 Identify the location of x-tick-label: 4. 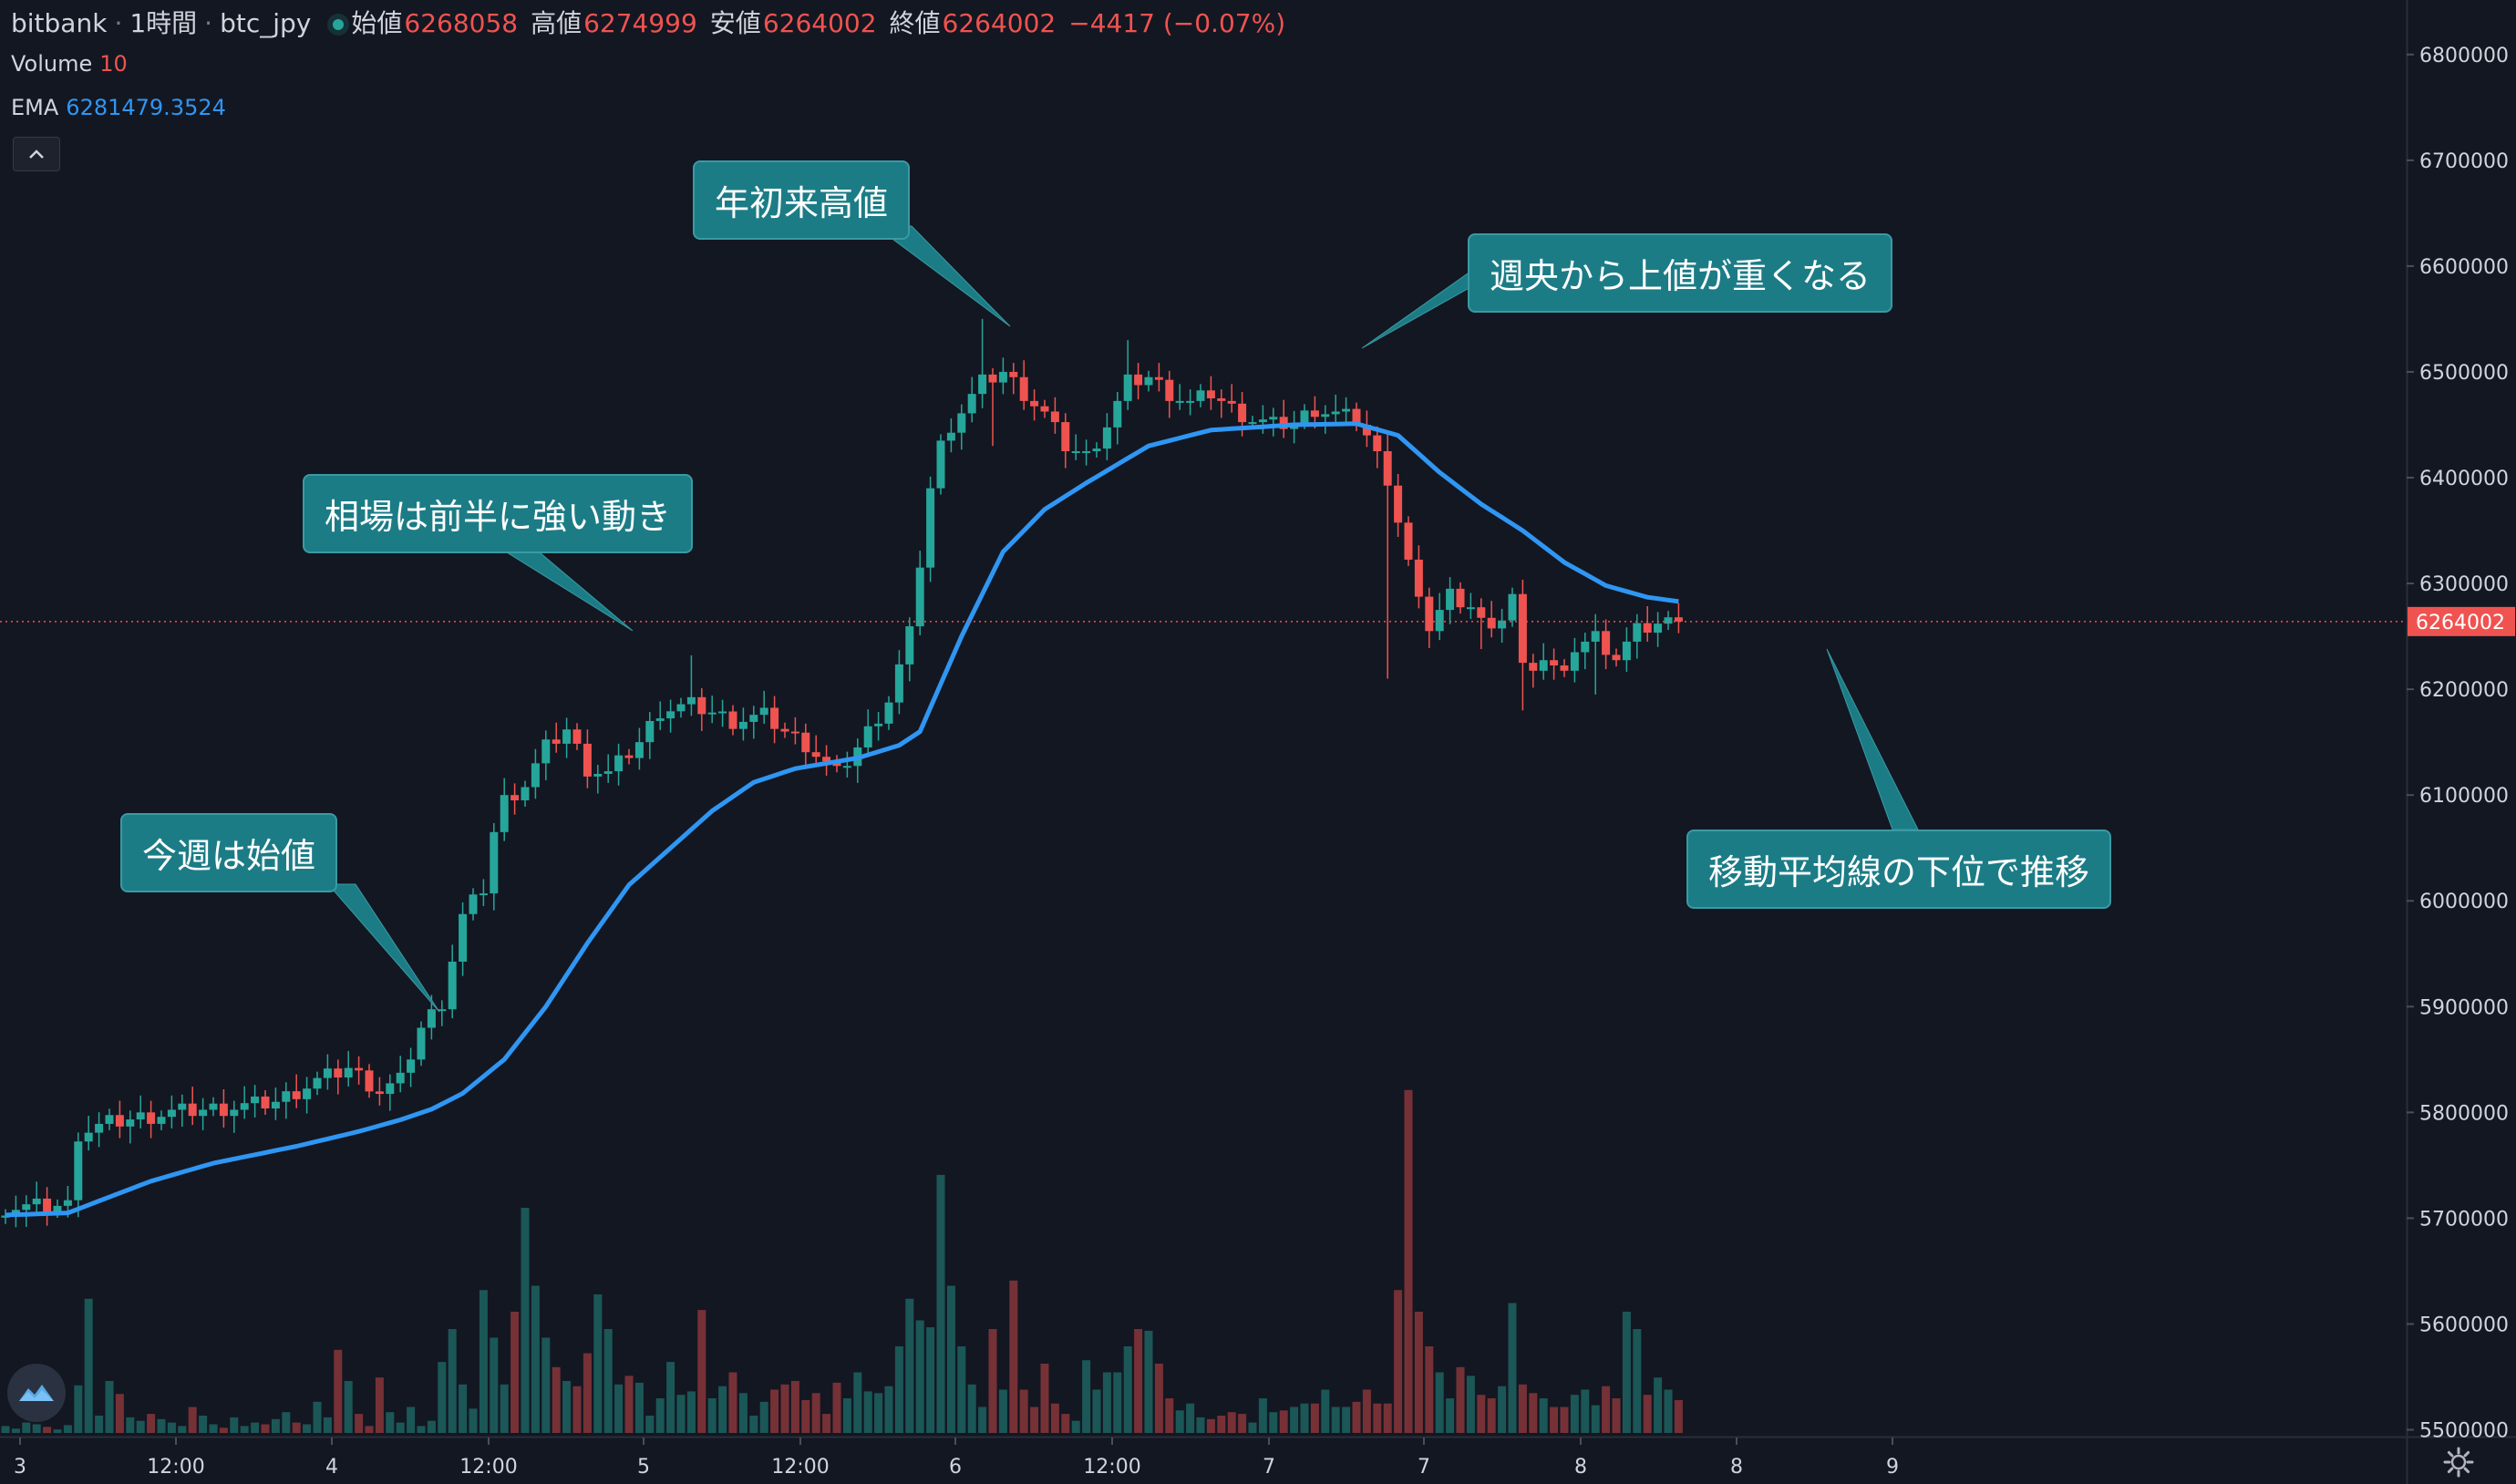
(332, 1467).